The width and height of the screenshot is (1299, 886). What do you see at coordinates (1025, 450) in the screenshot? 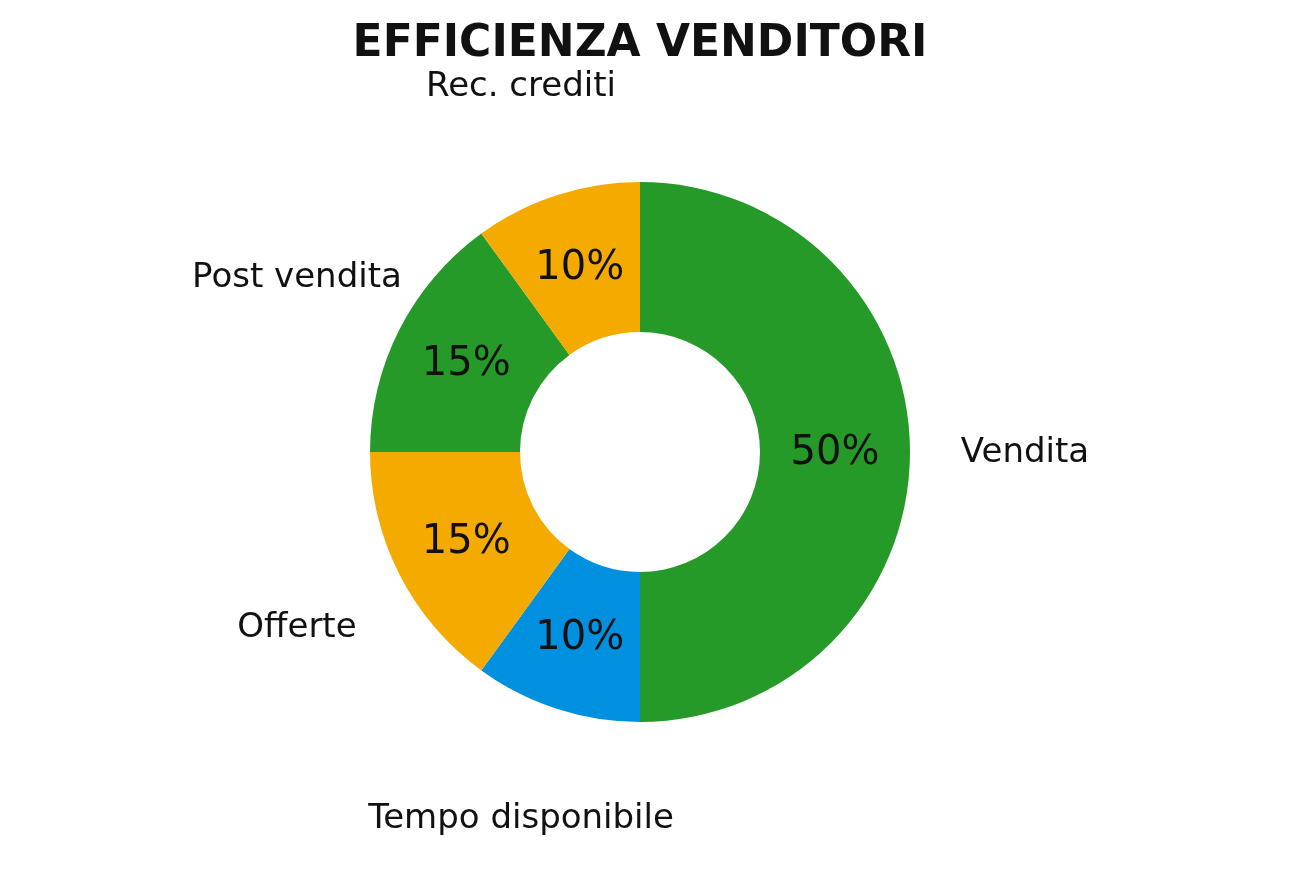
I see `slice-label: Vendita` at bounding box center [1025, 450].